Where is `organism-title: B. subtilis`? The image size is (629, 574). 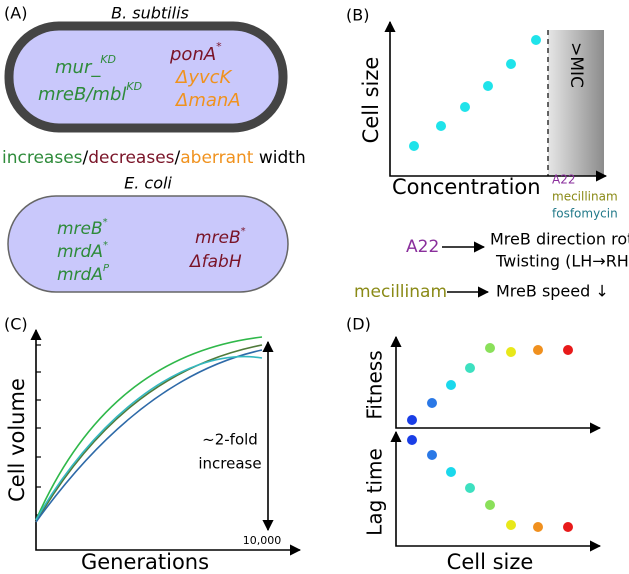 organism-title: B. subtilis is located at coordinates (150, 13).